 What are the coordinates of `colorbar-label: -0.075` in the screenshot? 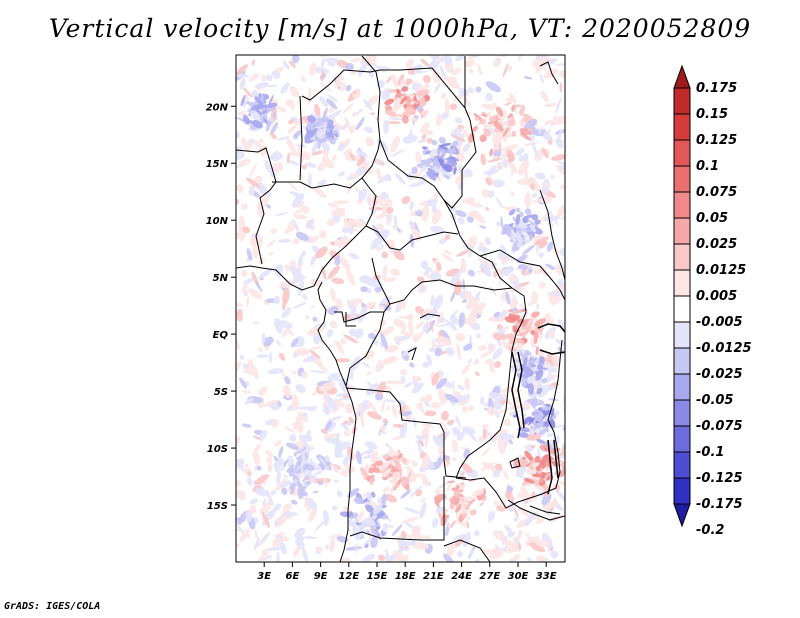 It's located at (719, 426).